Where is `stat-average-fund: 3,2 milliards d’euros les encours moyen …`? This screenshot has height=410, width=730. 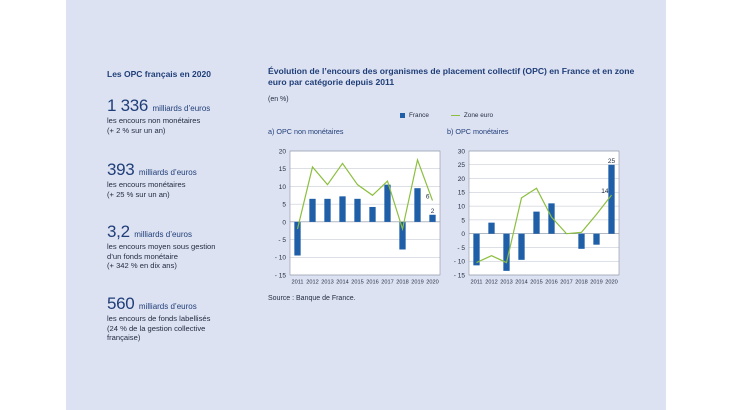 stat-average-fund: 3,2 milliards d’euros les encours moyen … is located at coordinates (161, 246).